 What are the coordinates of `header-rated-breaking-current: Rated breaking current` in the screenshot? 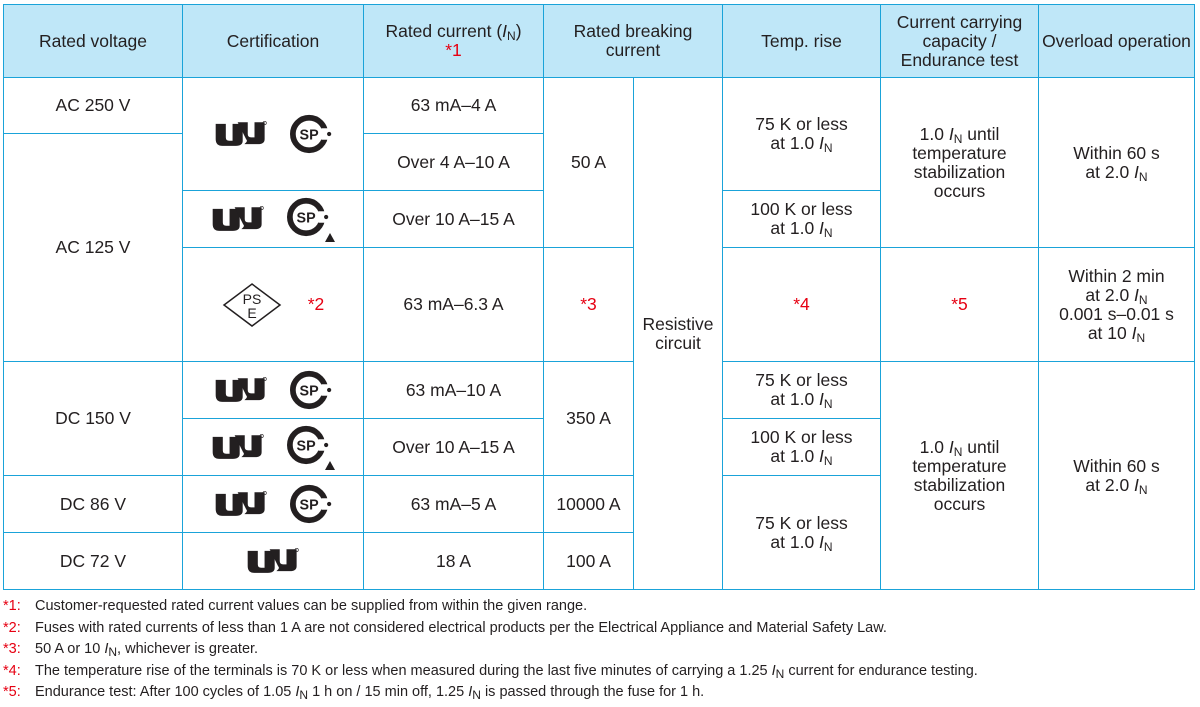 It's located at (633, 41).